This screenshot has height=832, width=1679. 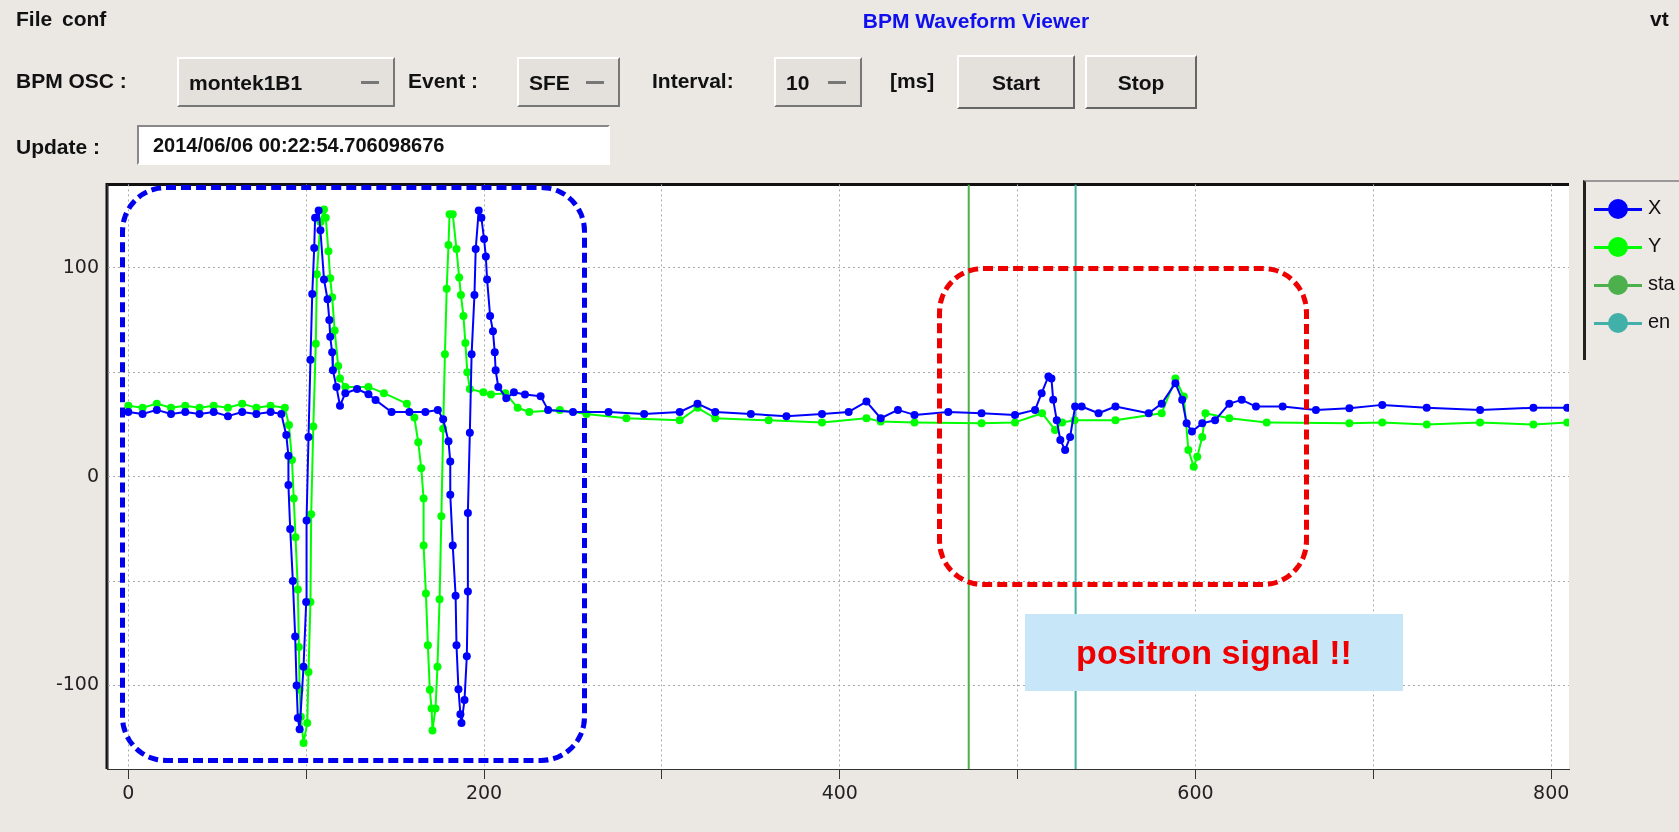 What do you see at coordinates (1214, 652) in the screenshot?
I see `annotation: positron signal !!` at bounding box center [1214, 652].